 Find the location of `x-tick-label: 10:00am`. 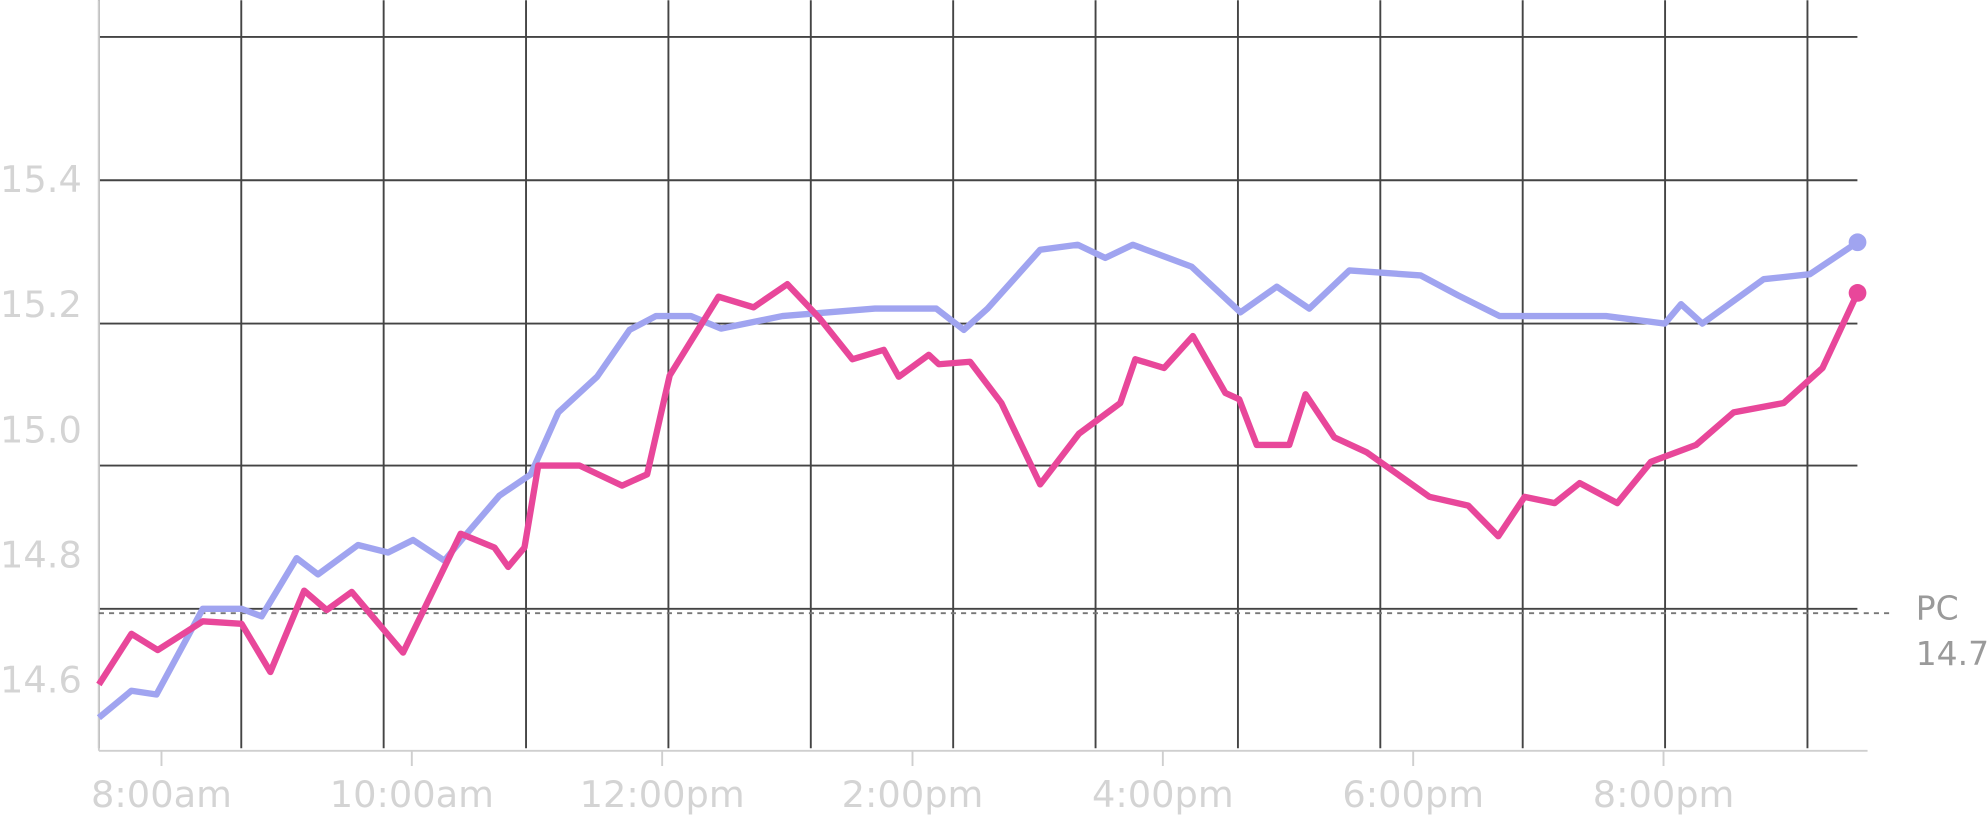

x-tick-label: 10:00am is located at coordinates (412, 794).